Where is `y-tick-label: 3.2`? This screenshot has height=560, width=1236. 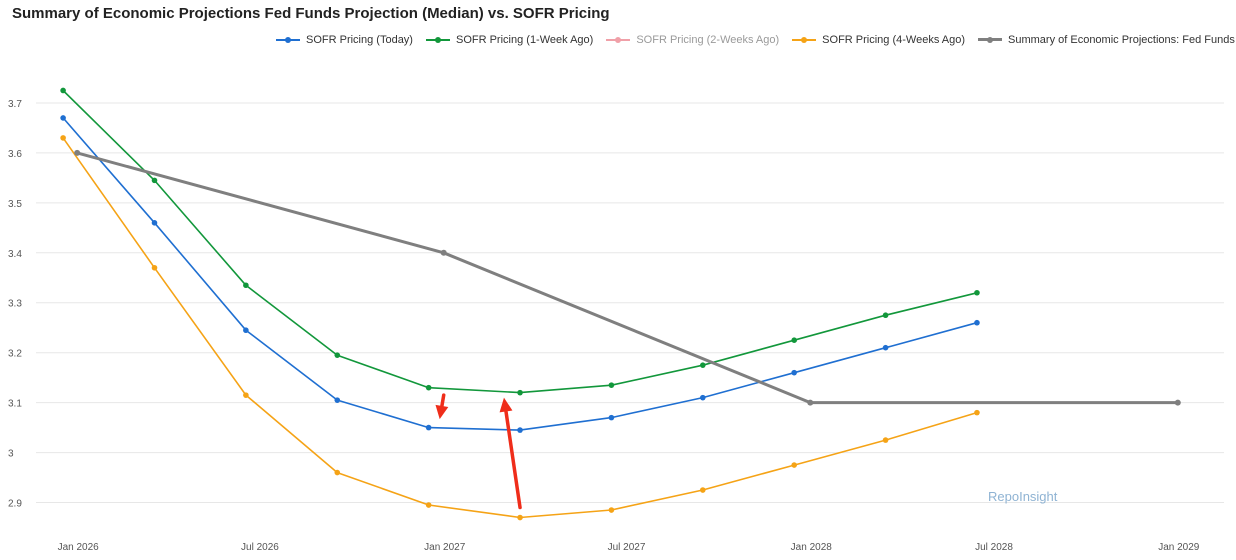 y-tick-label: 3.2 is located at coordinates (15, 354).